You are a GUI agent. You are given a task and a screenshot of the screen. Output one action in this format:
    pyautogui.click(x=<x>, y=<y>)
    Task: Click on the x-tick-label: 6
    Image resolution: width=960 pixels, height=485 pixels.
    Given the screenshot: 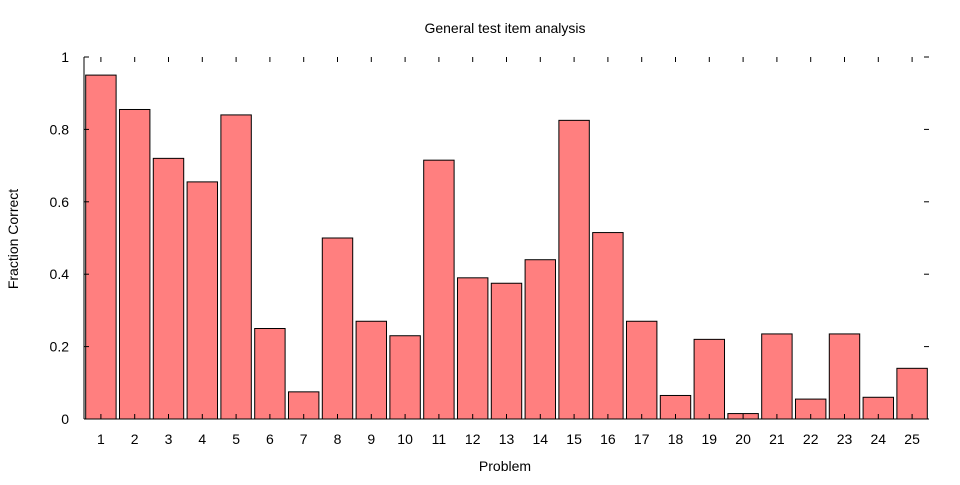 What is the action you would take?
    pyautogui.click(x=270, y=439)
    